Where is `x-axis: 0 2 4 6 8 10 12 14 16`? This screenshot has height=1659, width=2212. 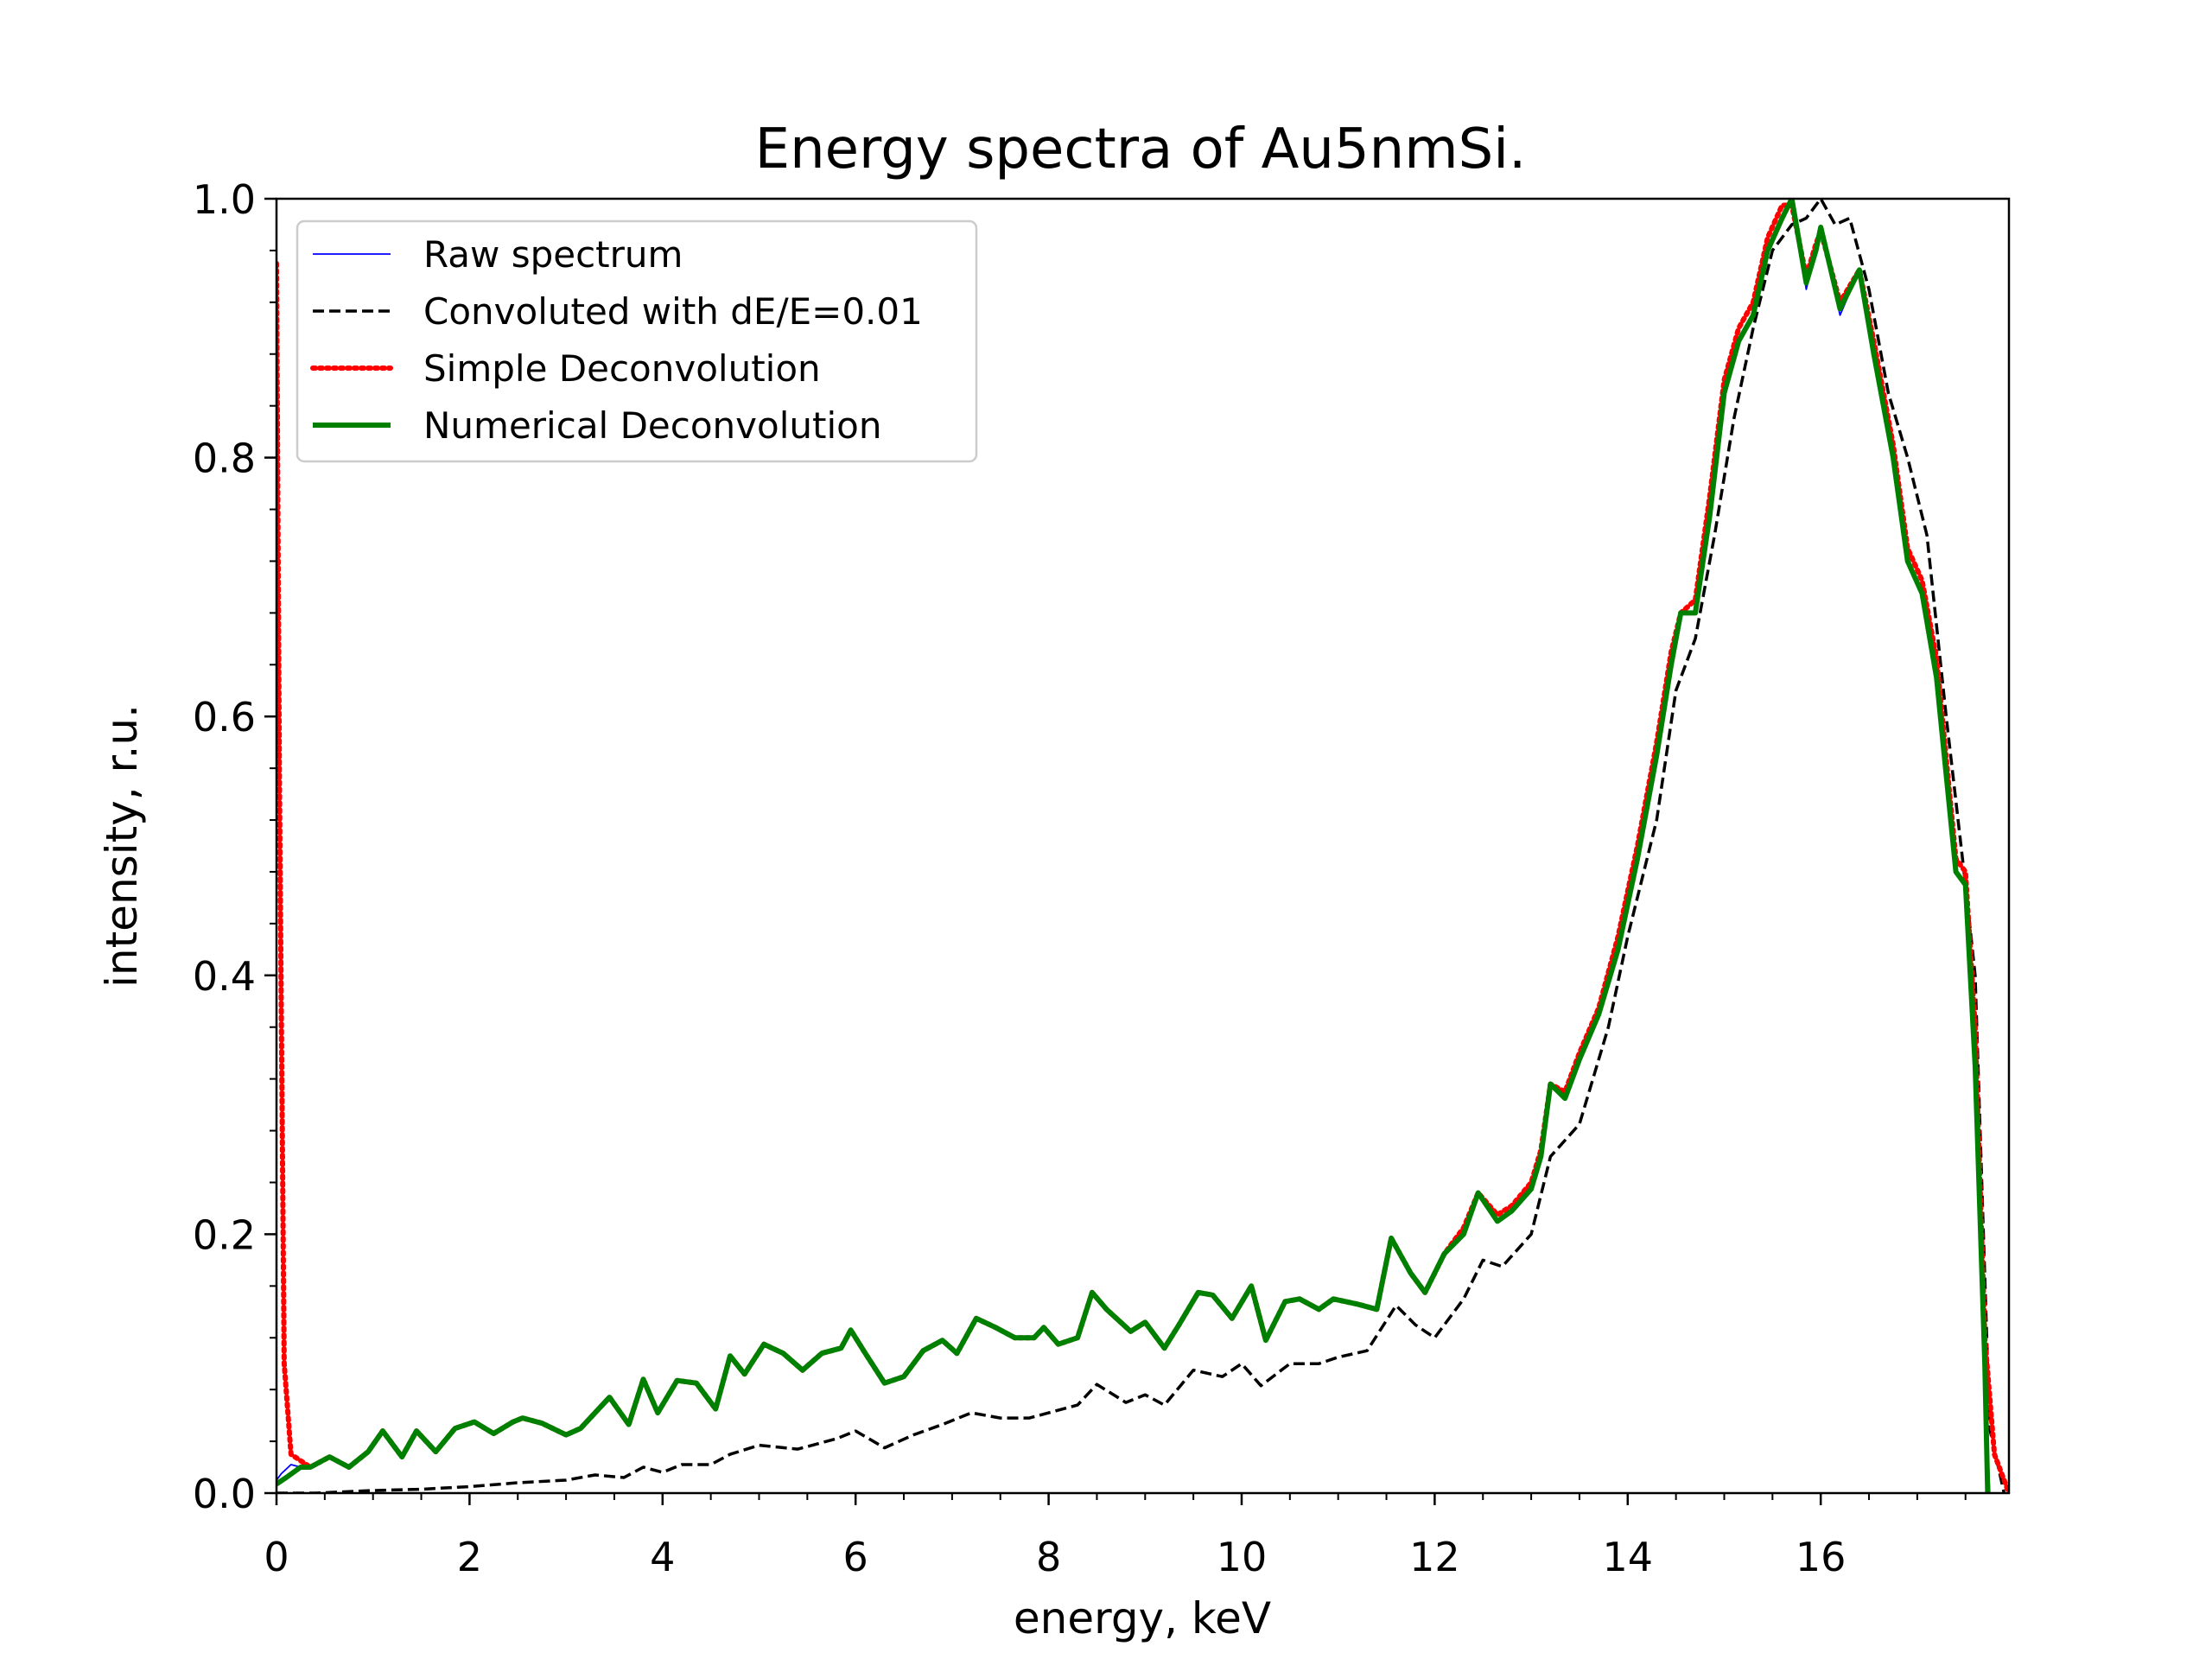 x-axis: 0 2 4 6 8 10 12 14 16 is located at coordinates (1115, 1536).